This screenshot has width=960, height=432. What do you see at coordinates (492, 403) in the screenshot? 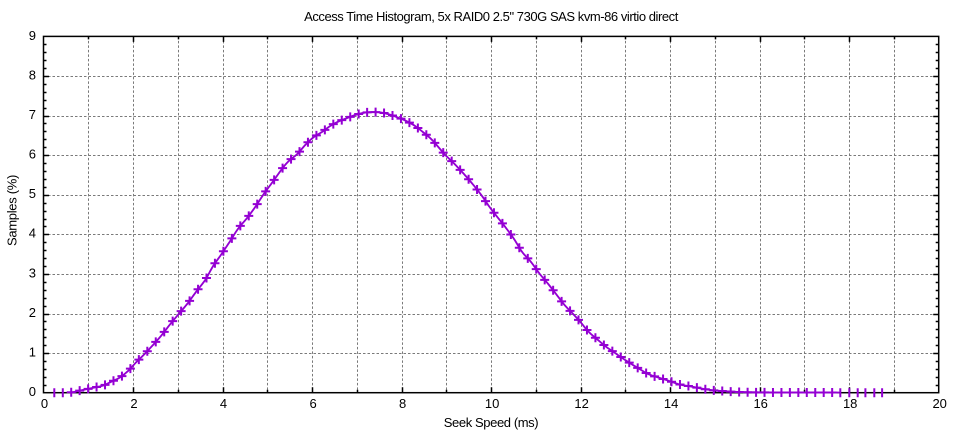
I see `svg-text: 10` at bounding box center [492, 403].